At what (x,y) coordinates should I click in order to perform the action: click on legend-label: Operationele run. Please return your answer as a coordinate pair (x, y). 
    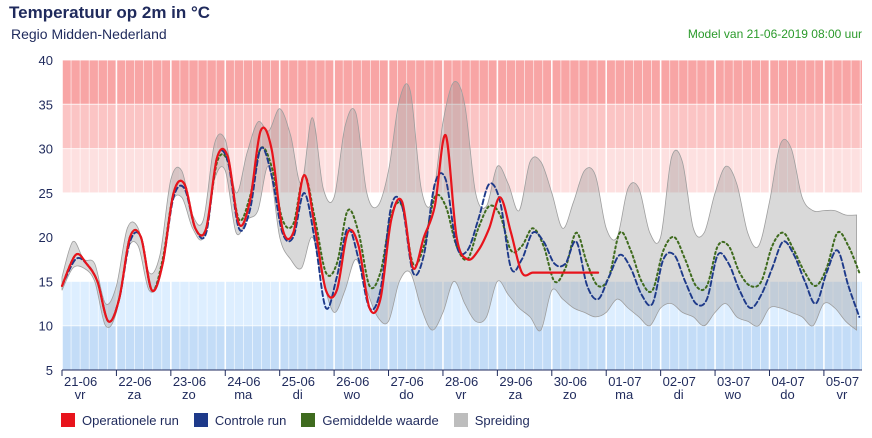
    Looking at the image, I should click on (130, 420).